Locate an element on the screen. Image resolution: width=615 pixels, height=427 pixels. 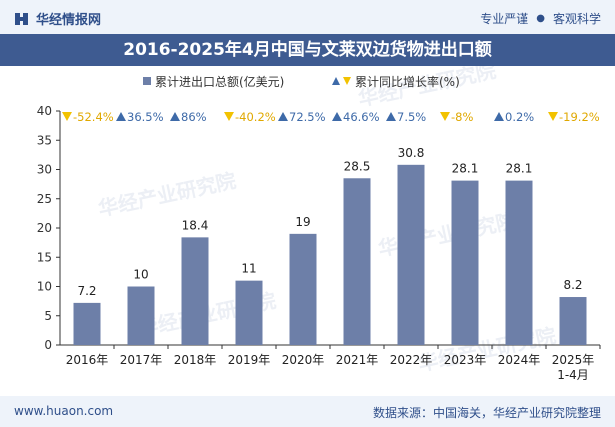
growth-label-2: 86% is located at coordinates (194, 117).